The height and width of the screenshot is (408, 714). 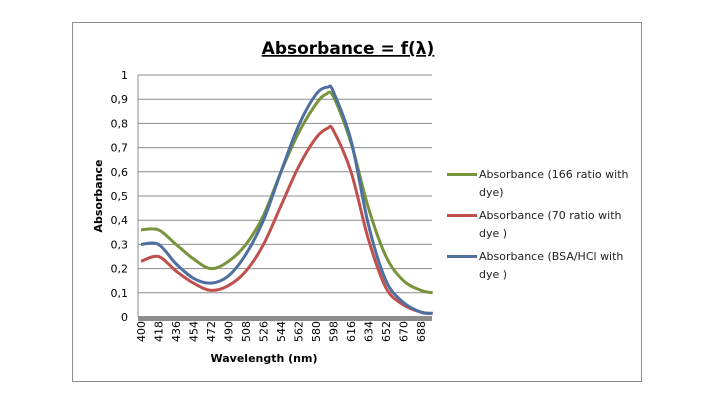 What do you see at coordinates (120, 123) in the screenshot?
I see `y-tick-label: 0,8` at bounding box center [120, 123].